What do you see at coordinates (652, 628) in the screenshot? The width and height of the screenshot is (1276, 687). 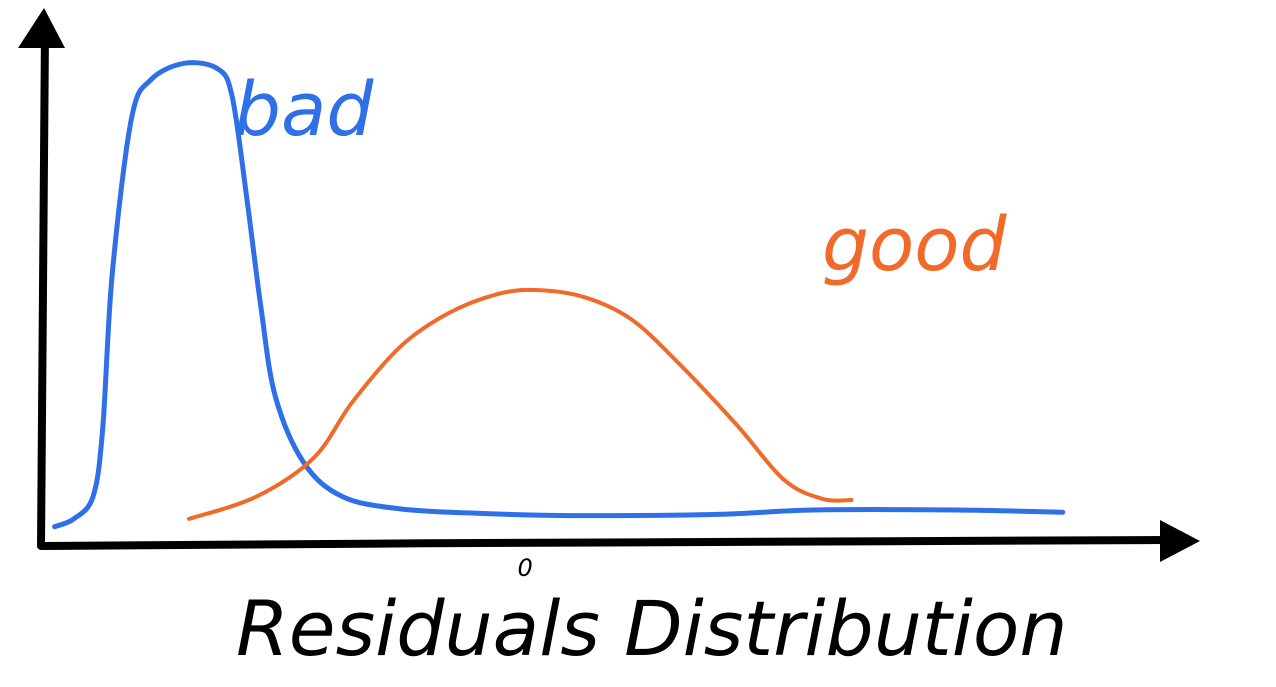 I see `x-axis-title: Residuals Distribution` at bounding box center [652, 628].